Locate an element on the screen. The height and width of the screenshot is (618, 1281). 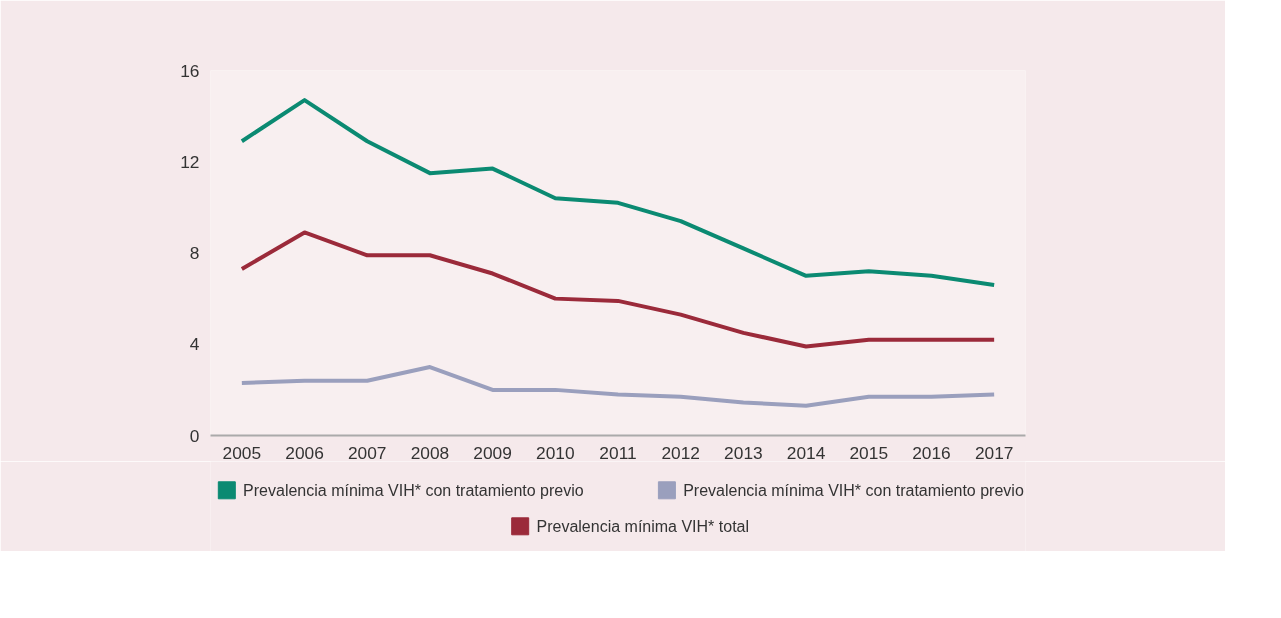
y-tick-label: 0 is located at coordinates (194, 435).